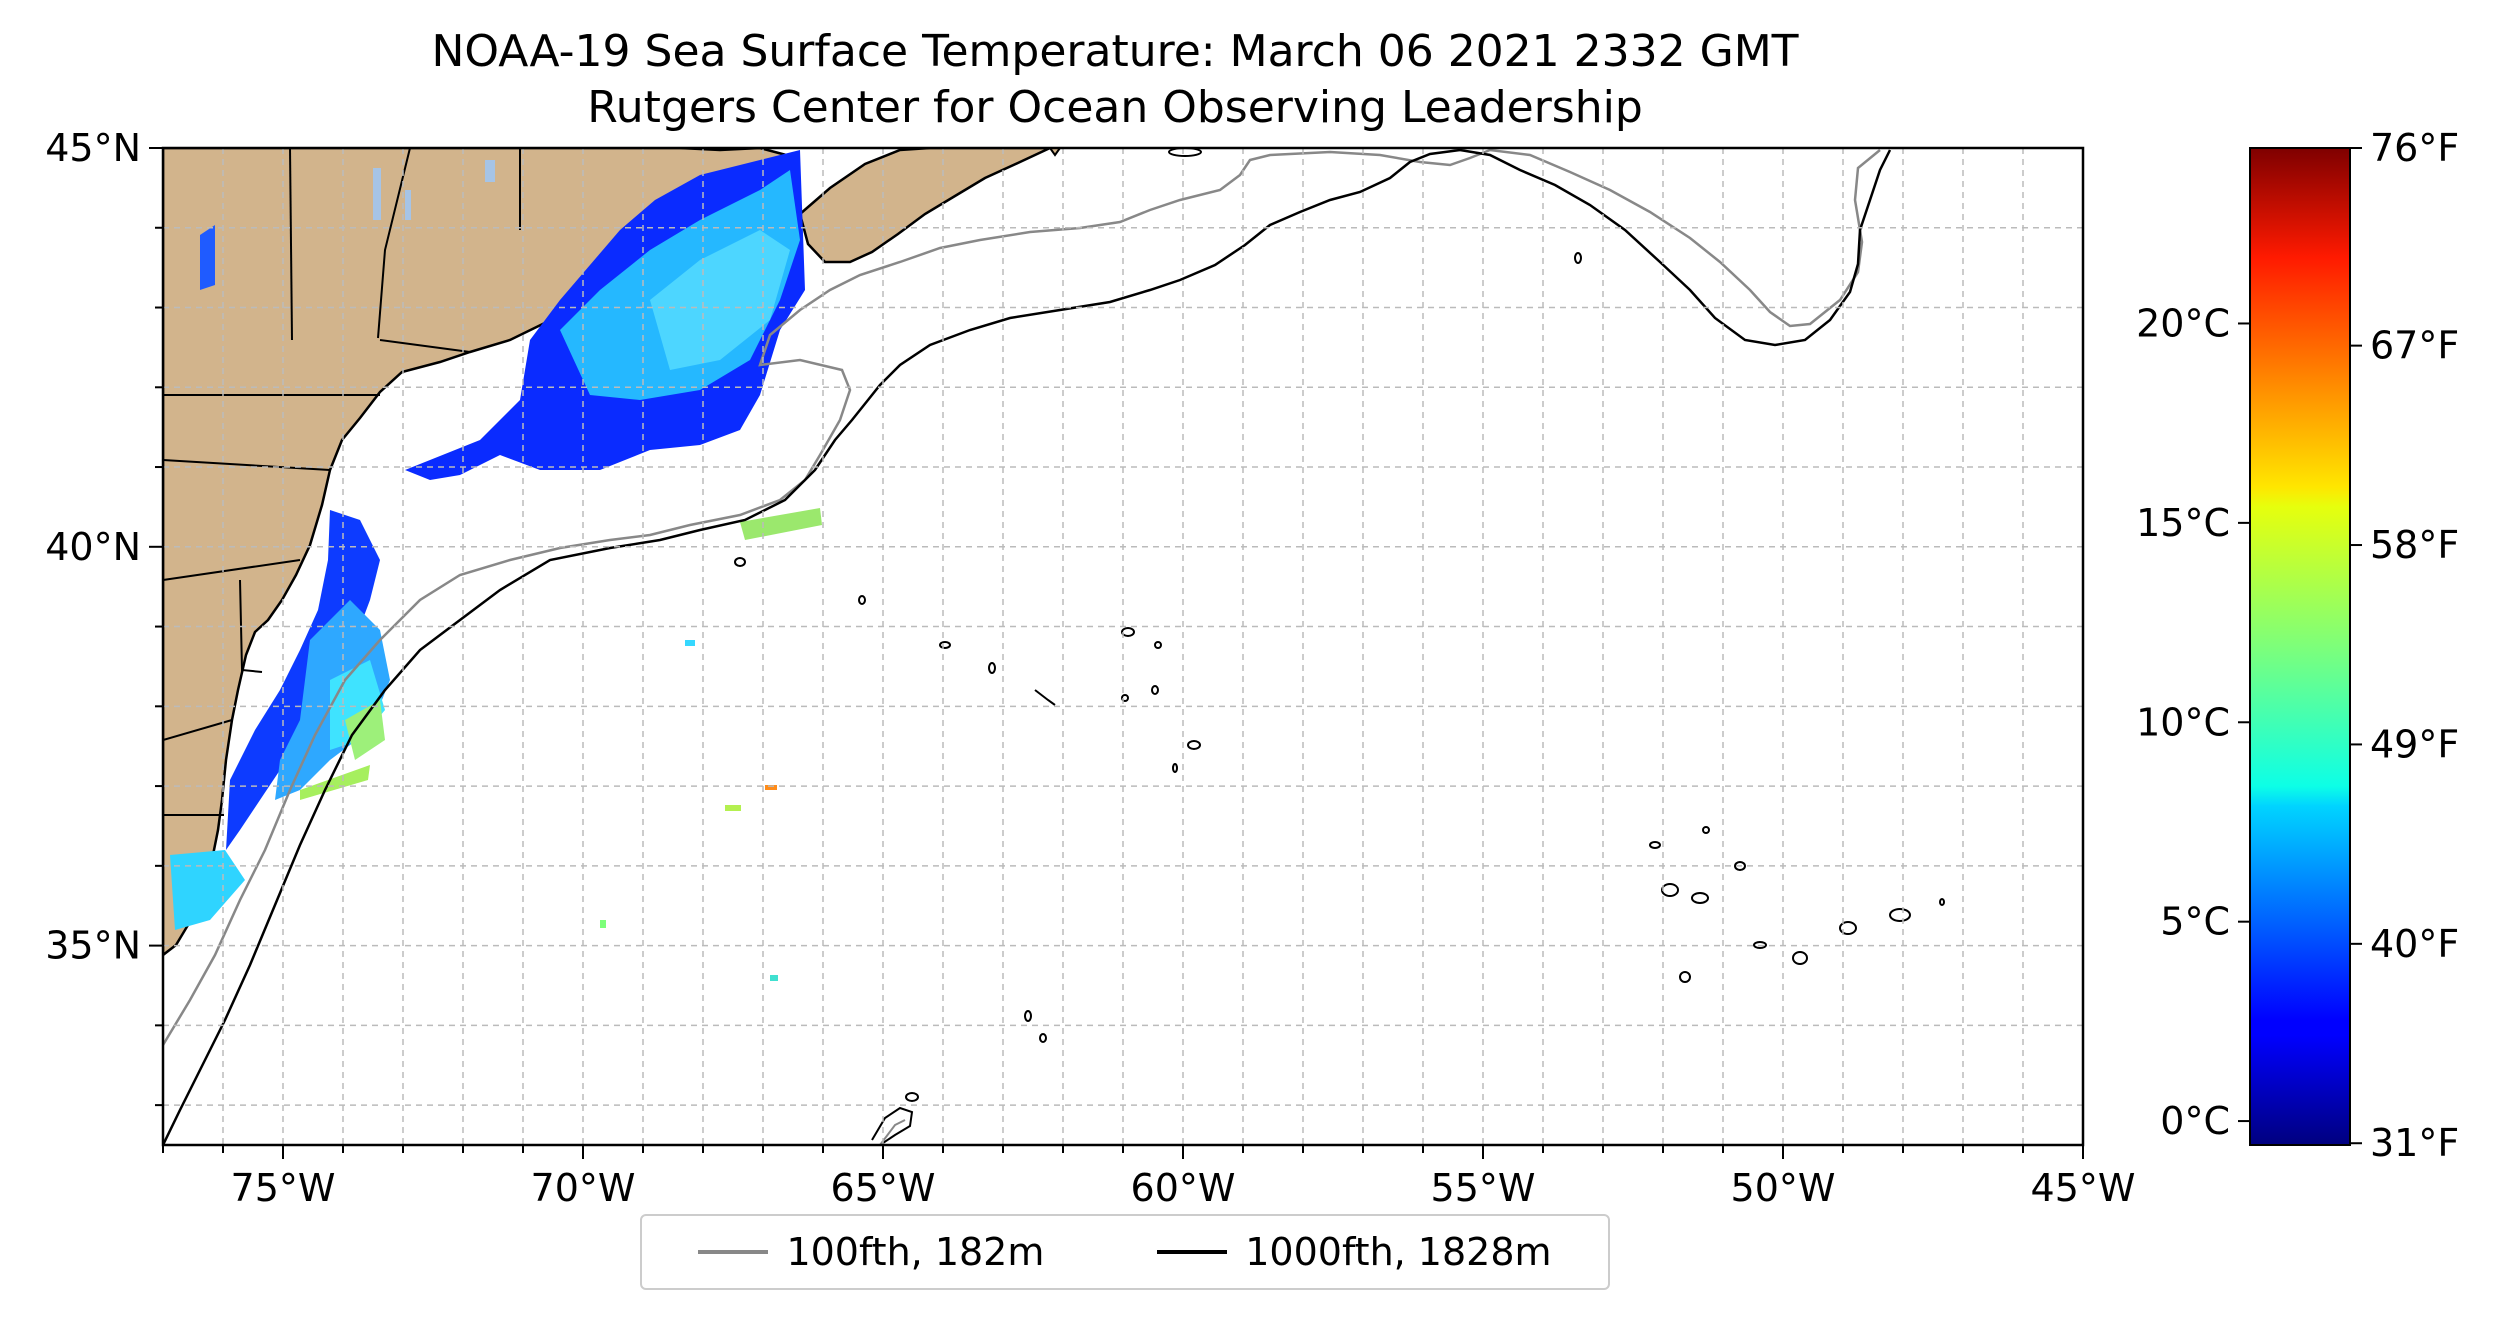 Image resolution: width=2502 pixels, height=1318 pixels. Describe the element at coordinates (2183, 523) in the screenshot. I see `colorbar-c-label: 15°C` at that location.